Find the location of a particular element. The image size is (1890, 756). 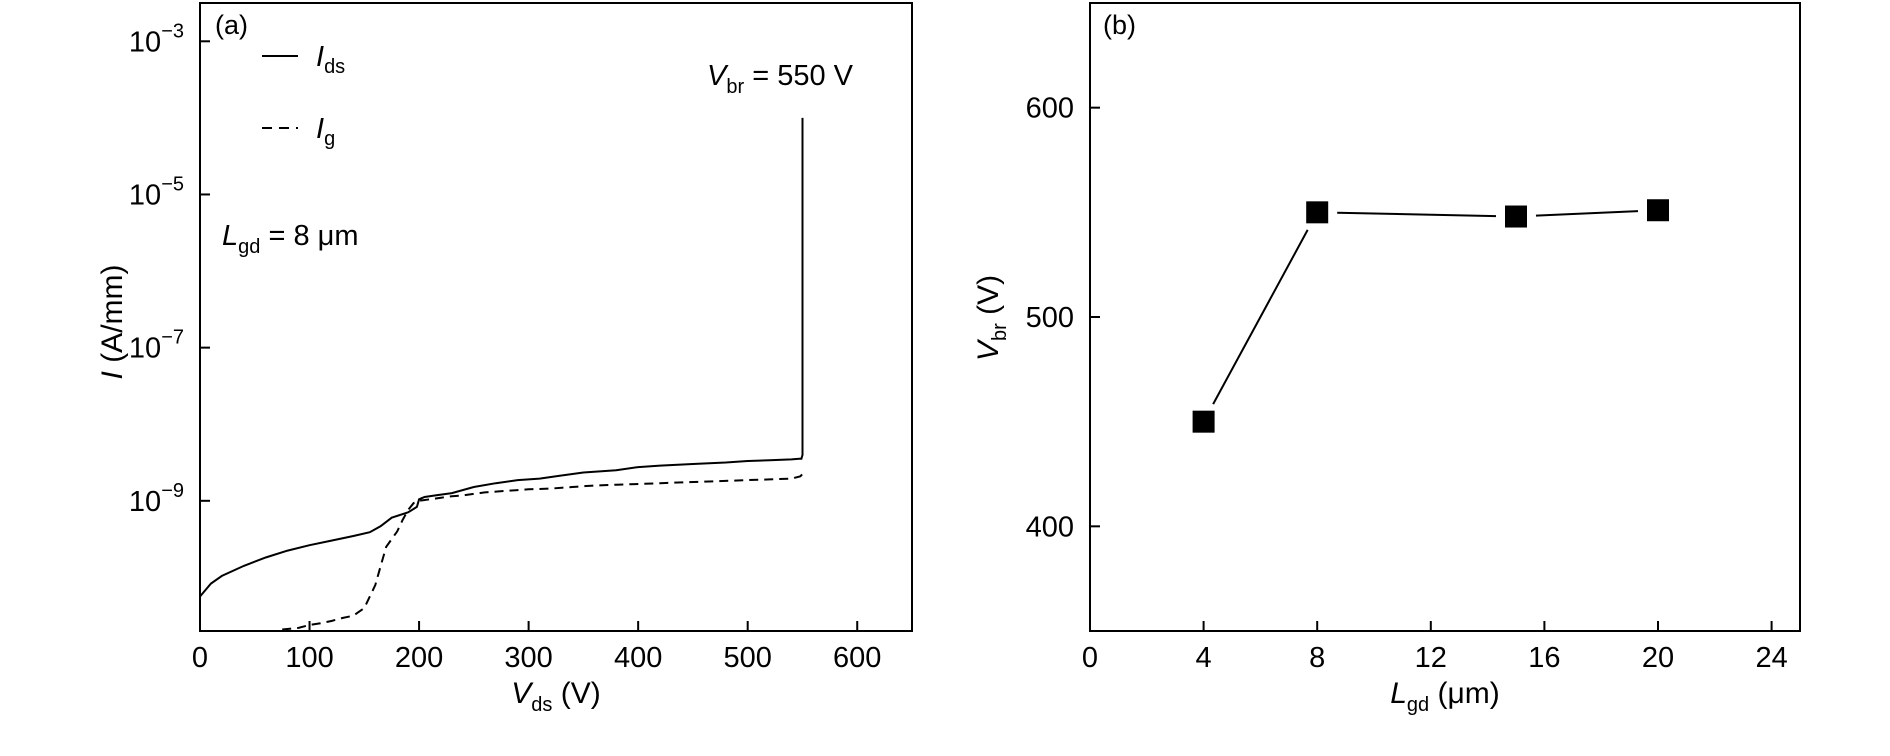

panel-a-legend: Ids Ig is located at coordinates (303, 95).